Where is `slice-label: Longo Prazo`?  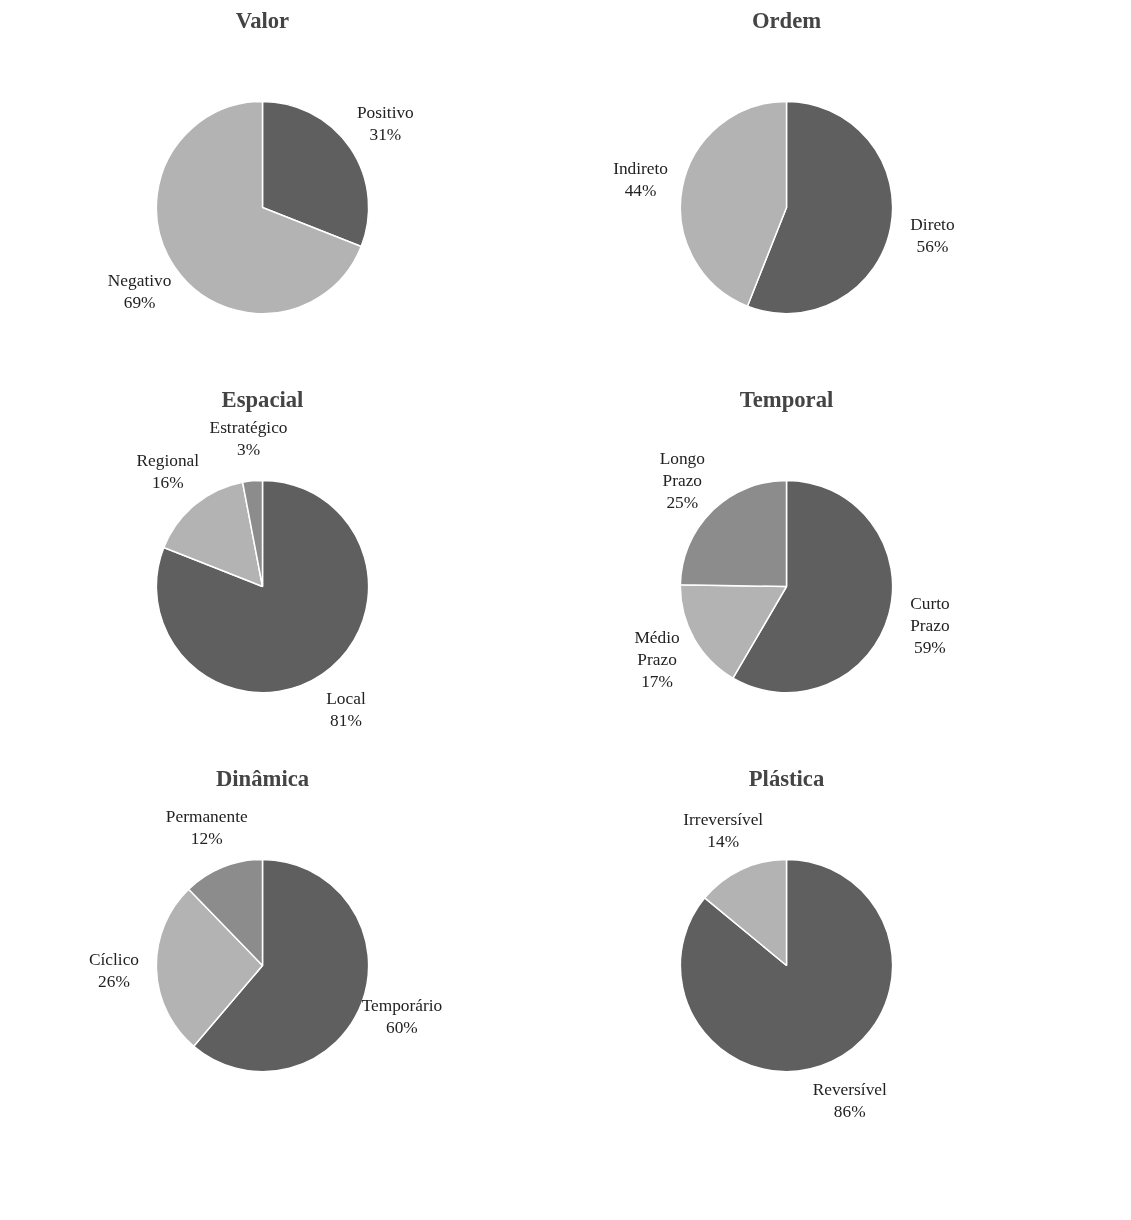 slice-label: Longo Prazo is located at coordinates (682, 469).